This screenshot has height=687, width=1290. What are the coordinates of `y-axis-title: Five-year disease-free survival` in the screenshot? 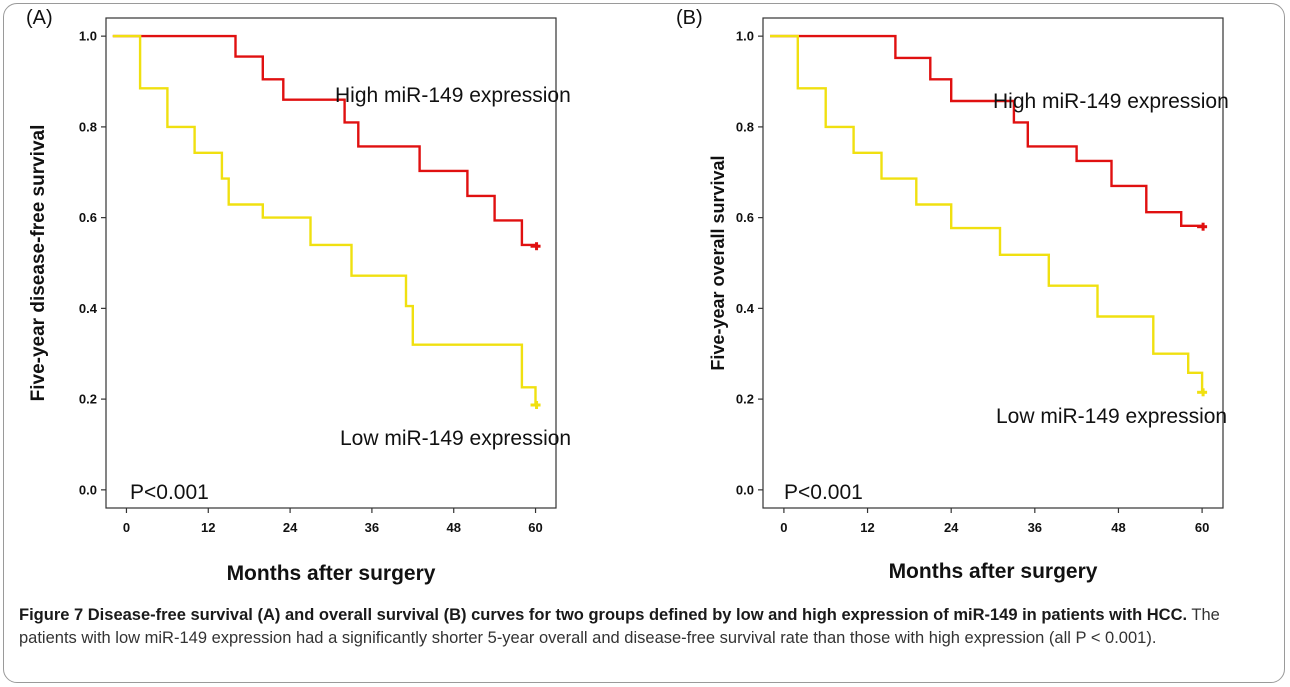 It's located at (38, 263).